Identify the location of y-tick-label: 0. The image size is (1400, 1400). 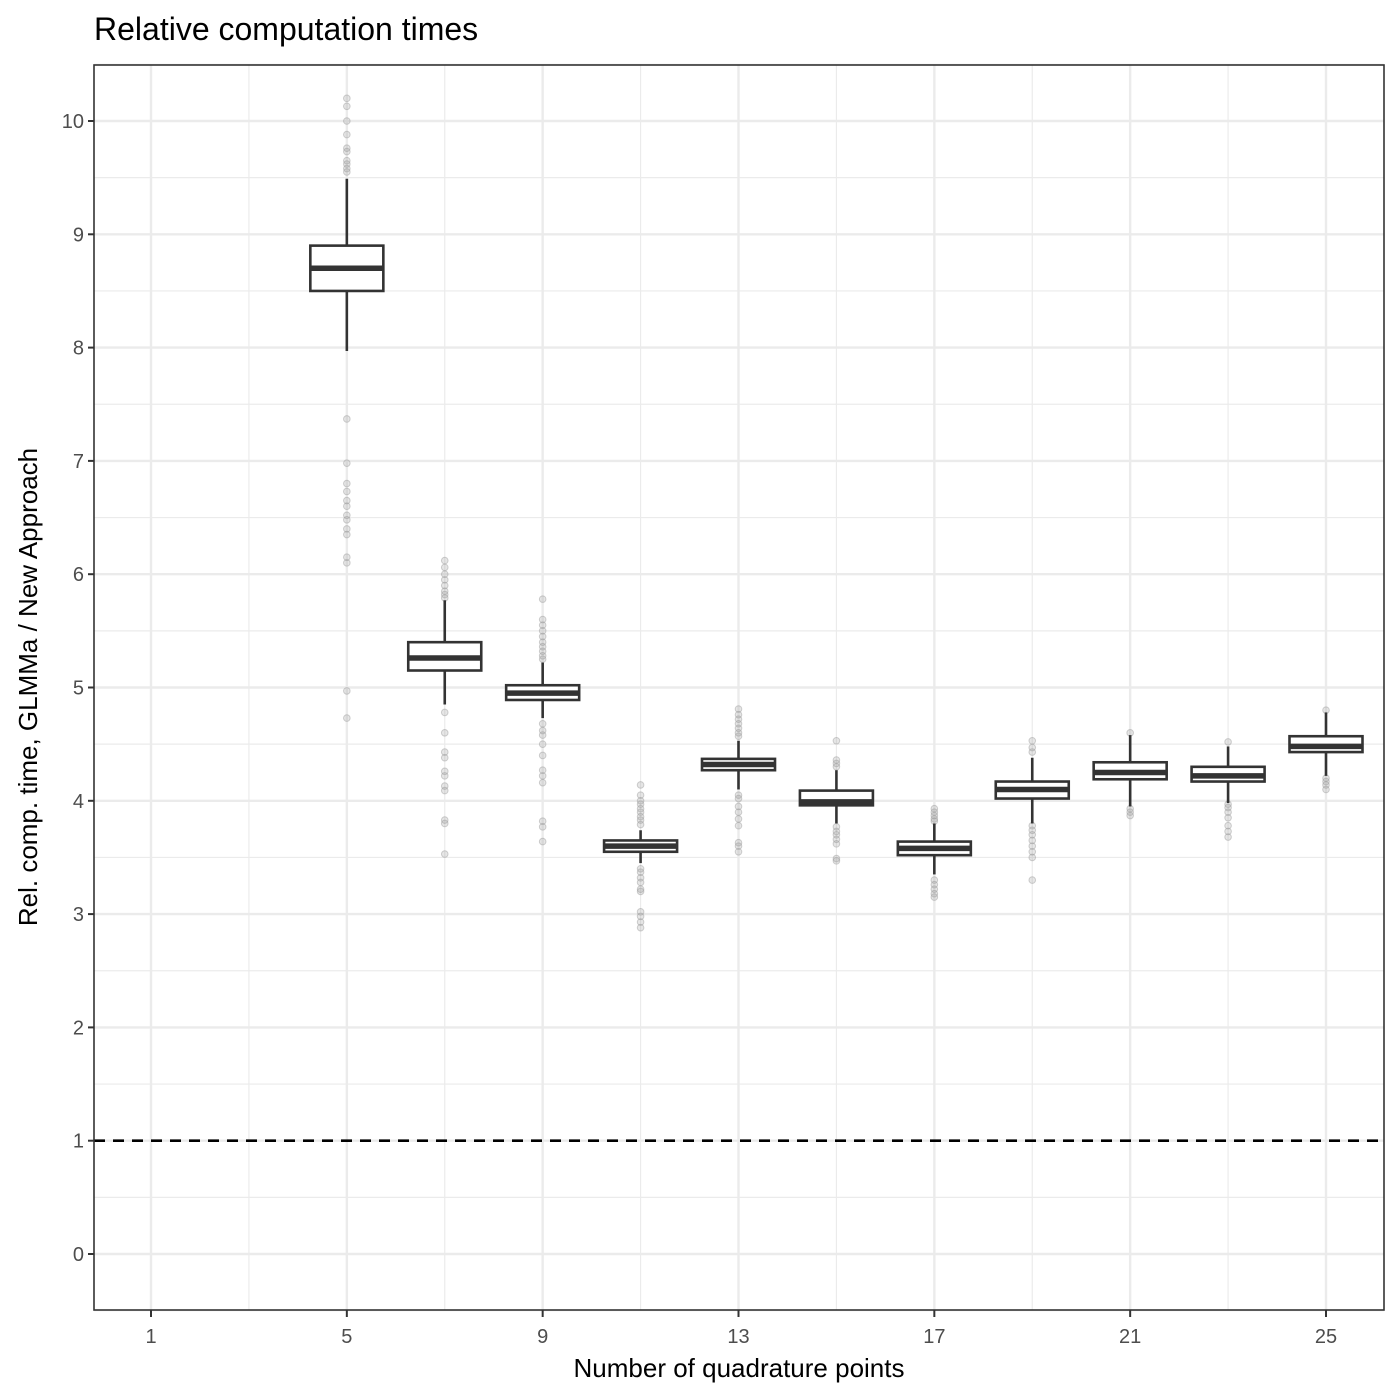
(78, 1255).